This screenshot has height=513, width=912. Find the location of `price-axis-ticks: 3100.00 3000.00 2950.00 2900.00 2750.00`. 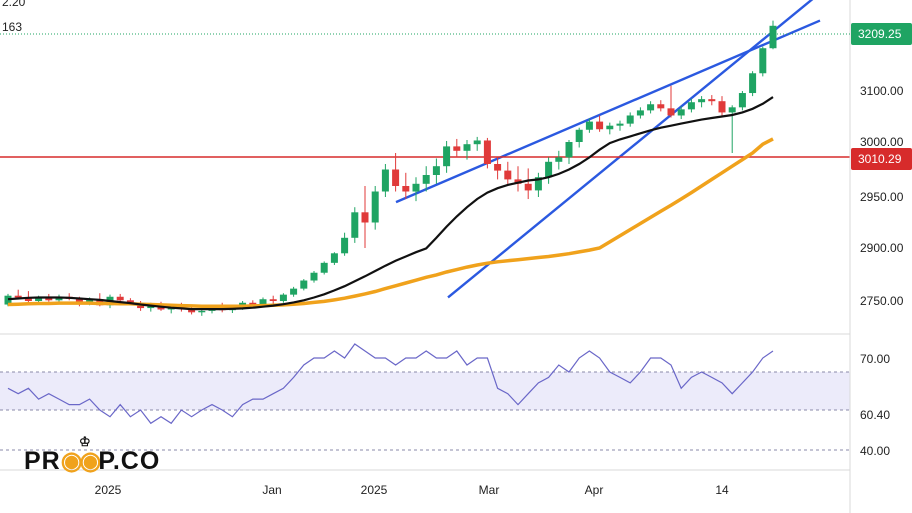

price-axis-ticks: 3100.00 3000.00 2950.00 2900.00 2750.00 is located at coordinates (882, 196).